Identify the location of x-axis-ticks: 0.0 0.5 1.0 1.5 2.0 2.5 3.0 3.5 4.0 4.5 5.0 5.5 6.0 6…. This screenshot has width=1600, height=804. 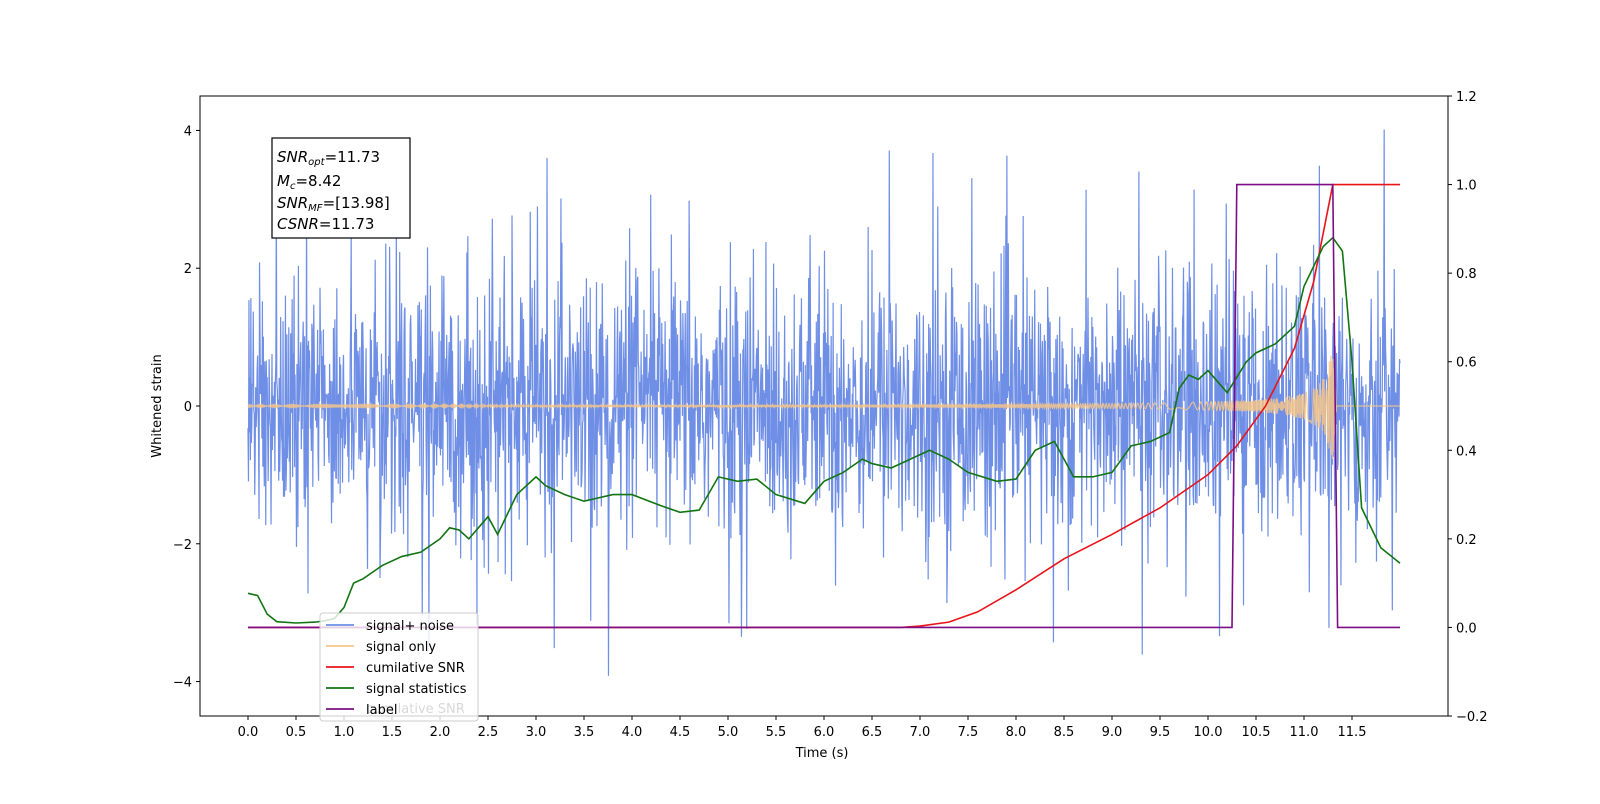
(802, 728).